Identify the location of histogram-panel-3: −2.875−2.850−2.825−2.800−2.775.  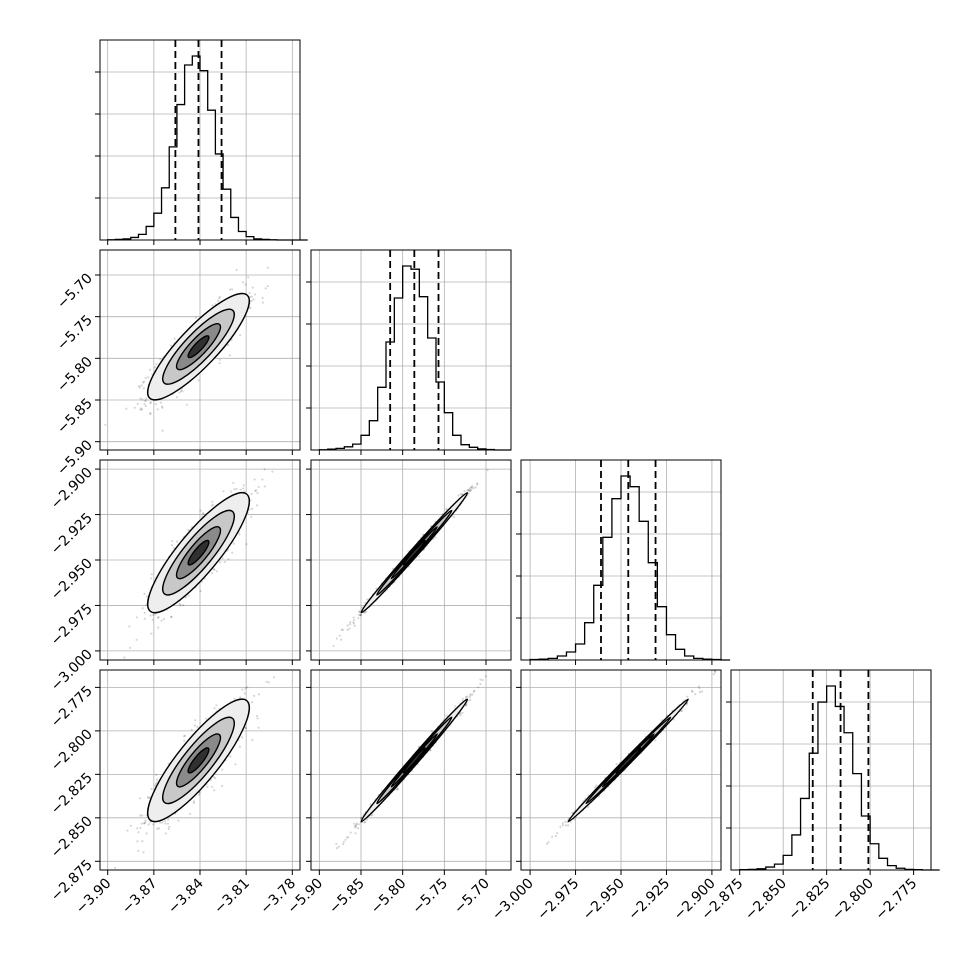
(819, 796).